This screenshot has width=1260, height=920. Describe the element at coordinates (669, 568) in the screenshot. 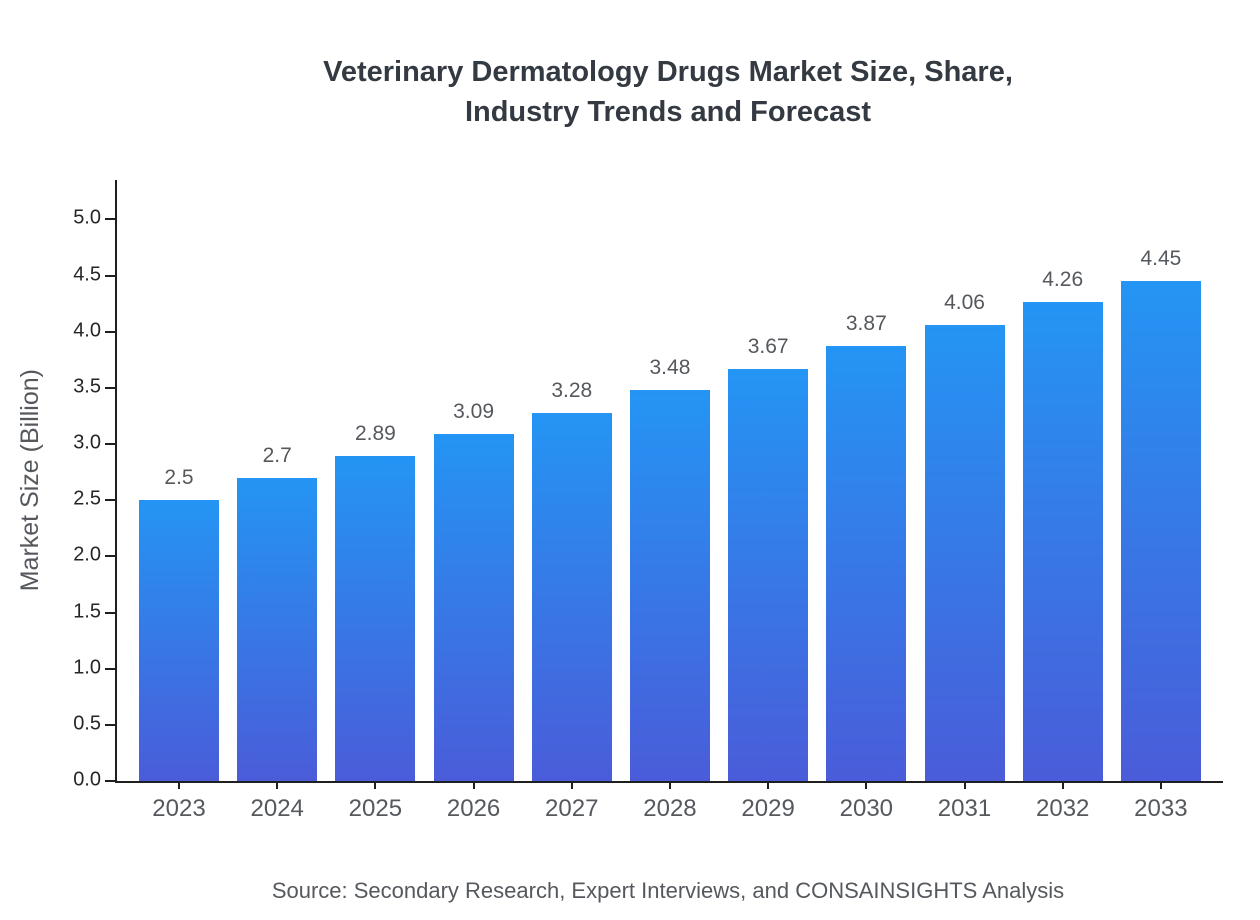

I see `bar-2028: 3.48` at that location.